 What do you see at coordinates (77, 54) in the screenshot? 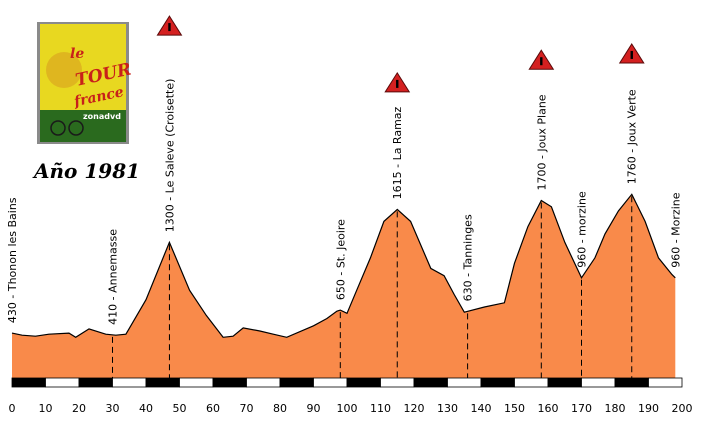
I see `dvd-title-line1: le` at bounding box center [77, 54].